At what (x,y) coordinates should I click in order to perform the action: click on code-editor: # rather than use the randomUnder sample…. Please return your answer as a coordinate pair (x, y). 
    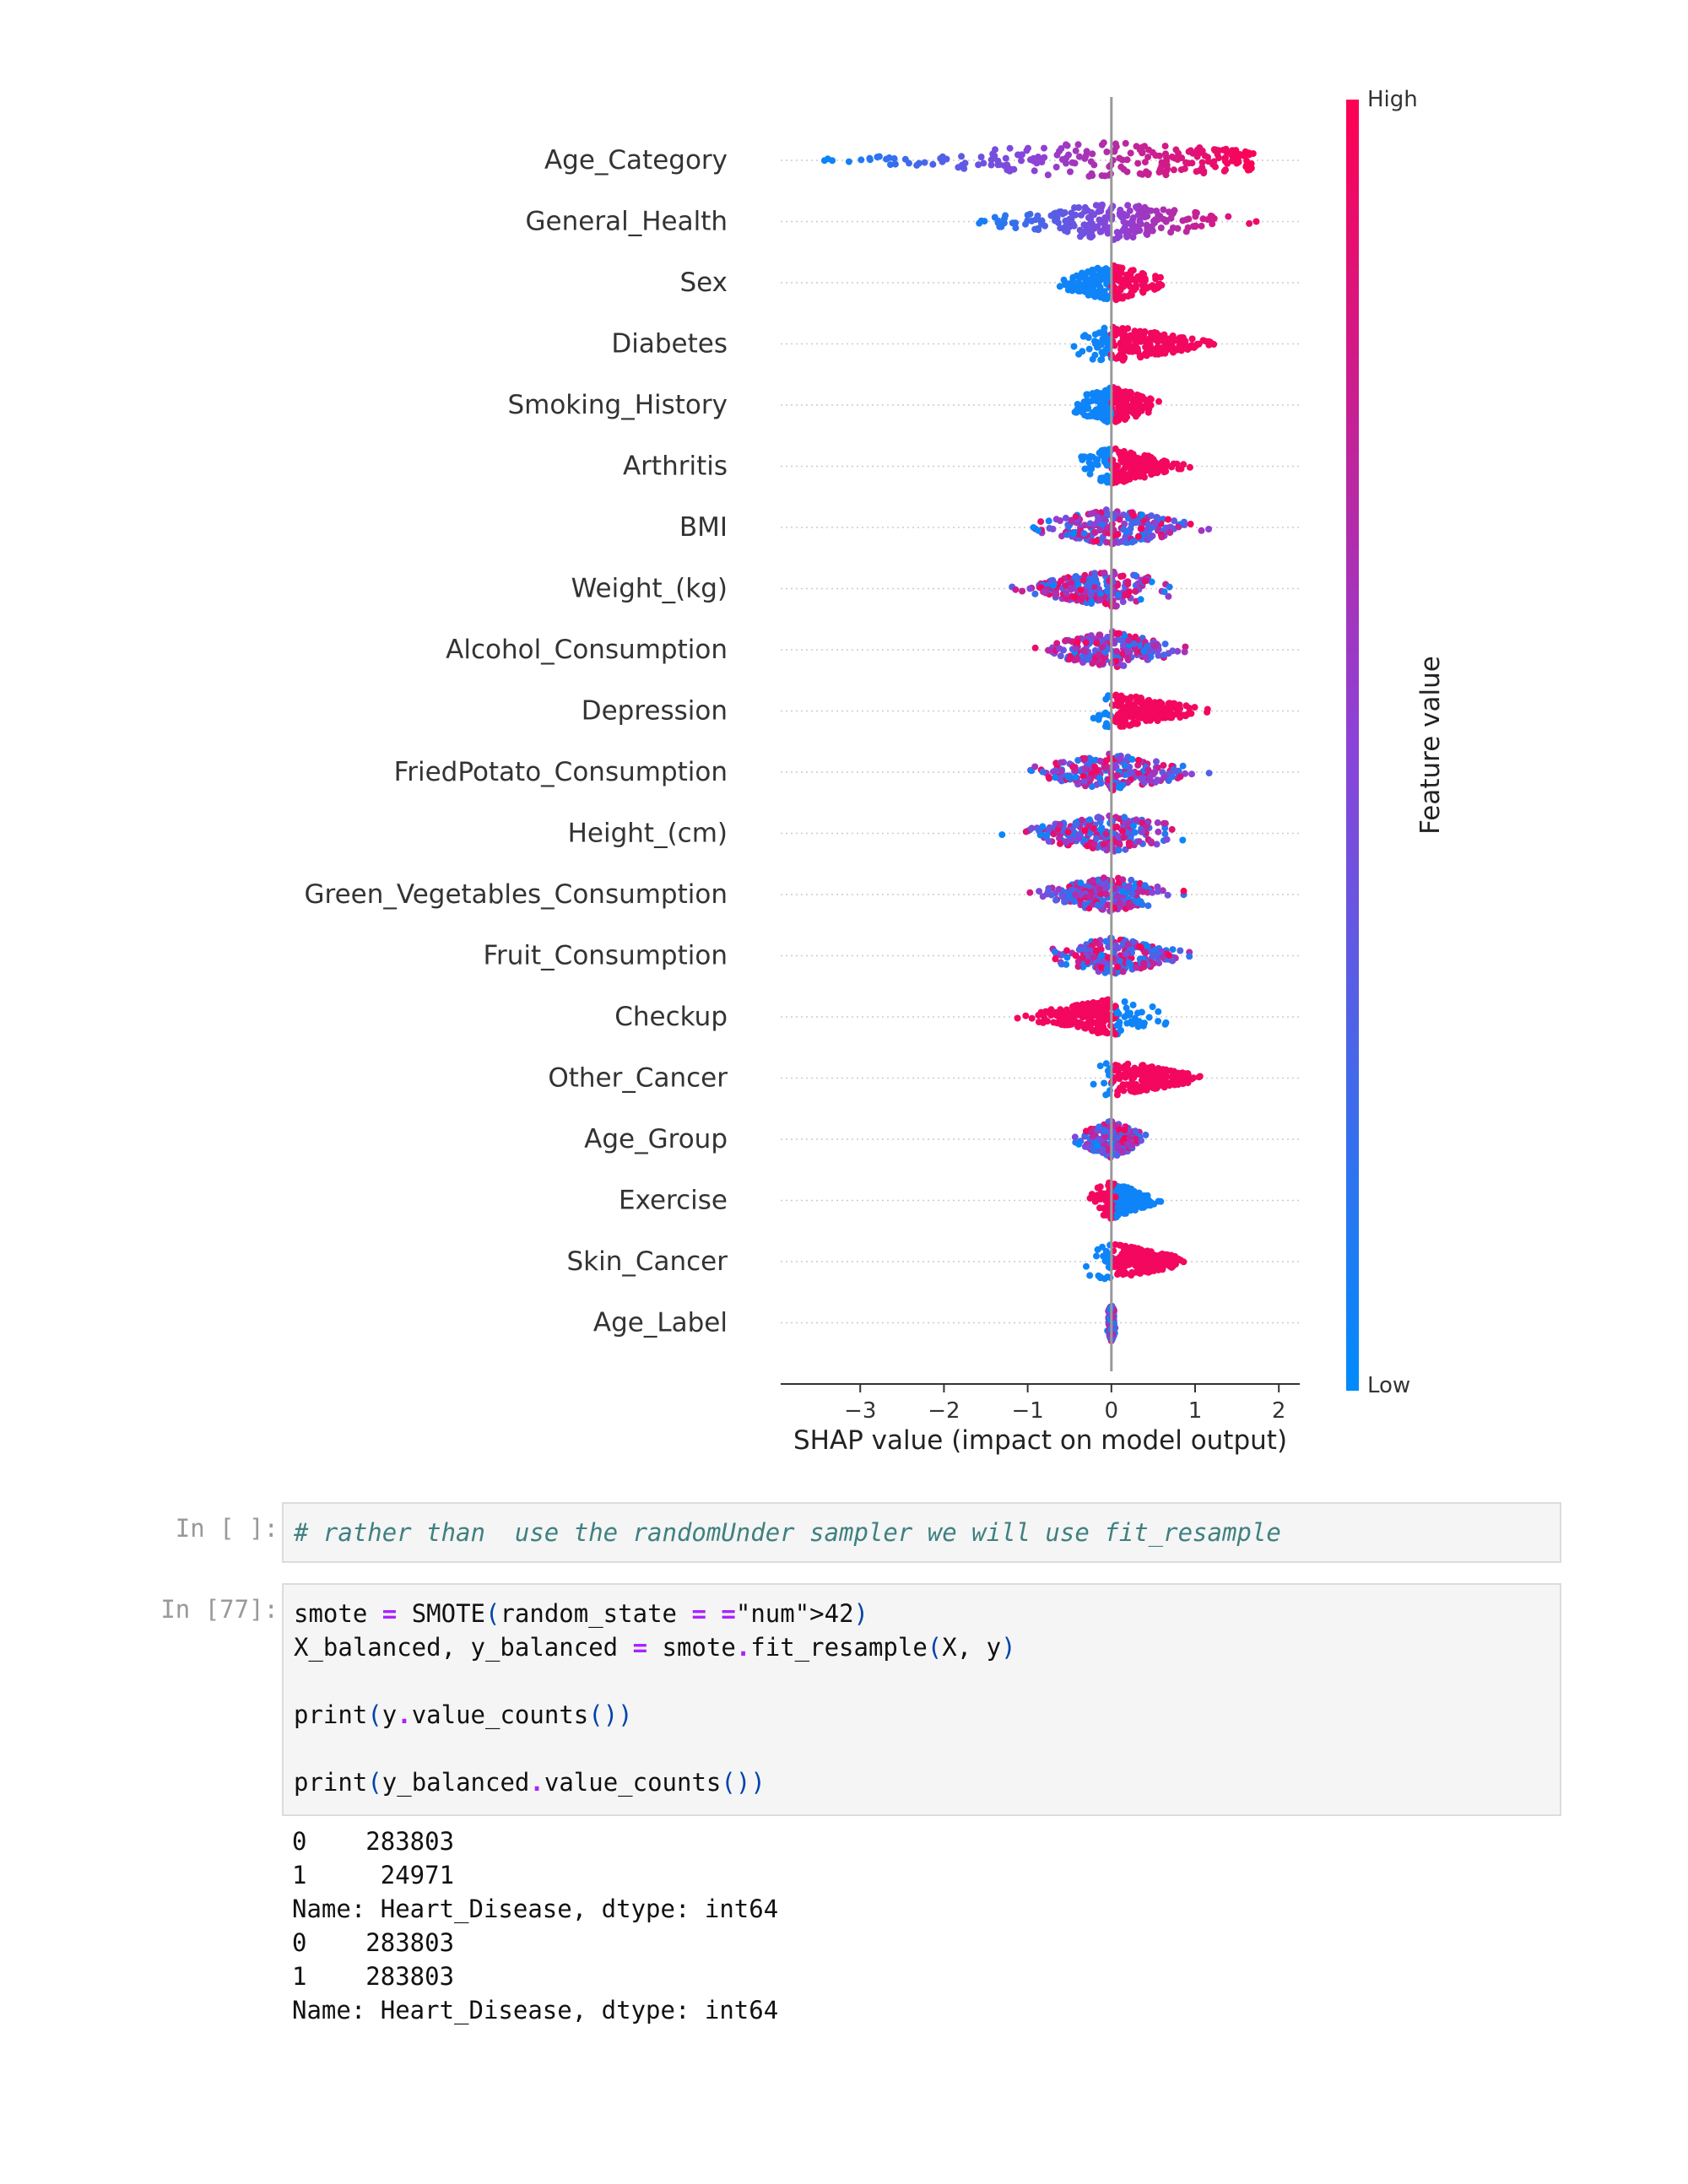
    Looking at the image, I should click on (921, 1532).